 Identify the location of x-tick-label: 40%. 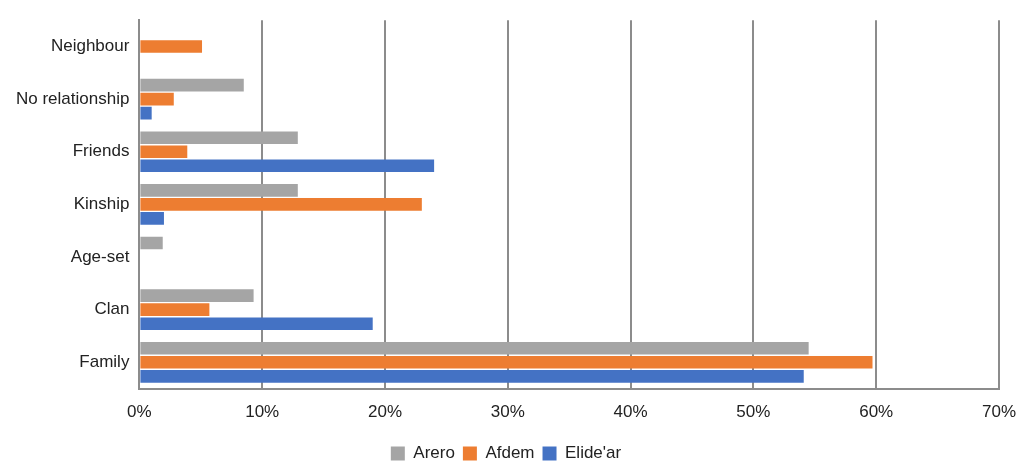
(630, 412).